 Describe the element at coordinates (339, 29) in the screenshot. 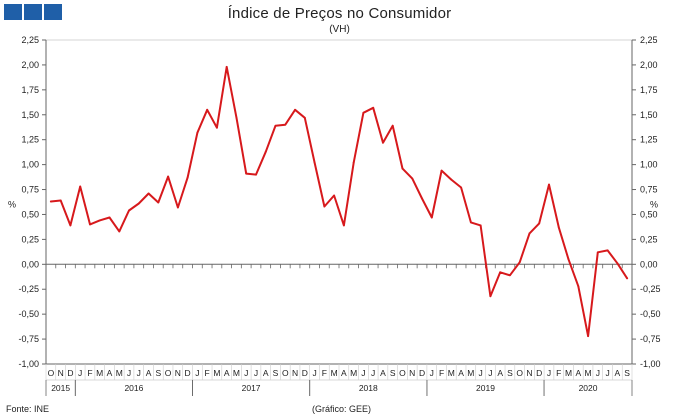

I see `chart-subtitle: (VH)` at that location.